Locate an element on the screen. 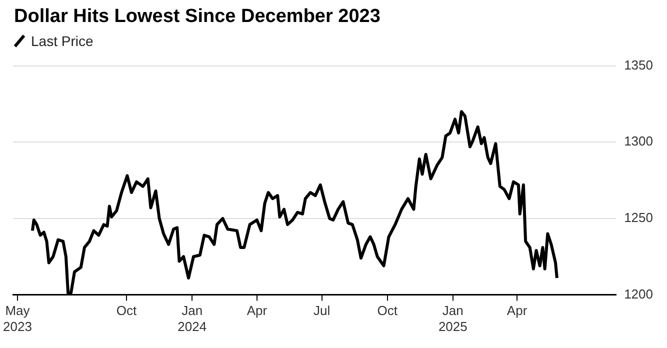 The image size is (667, 348). x-tick-label: Jan 2025 is located at coordinates (453, 318).